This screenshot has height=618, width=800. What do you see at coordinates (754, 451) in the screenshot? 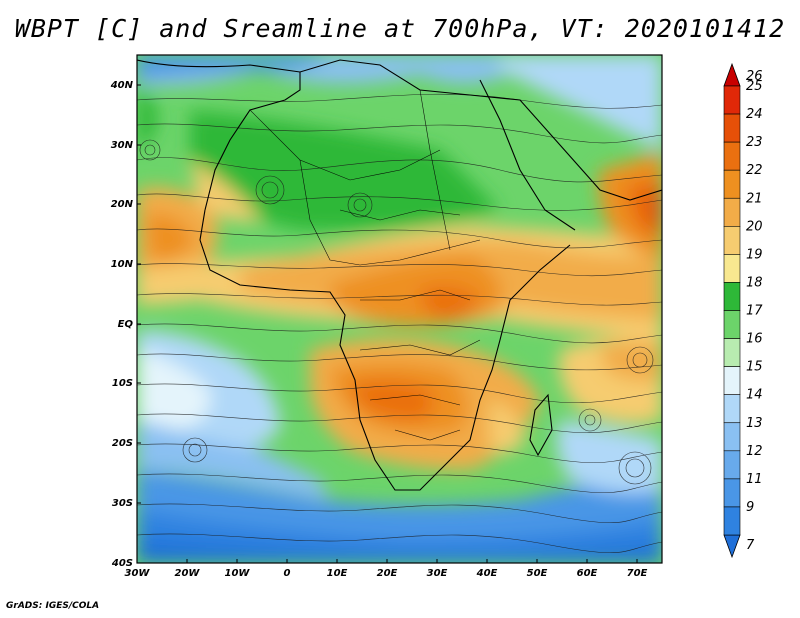
I see `colorbar-label: 12` at bounding box center [754, 451].